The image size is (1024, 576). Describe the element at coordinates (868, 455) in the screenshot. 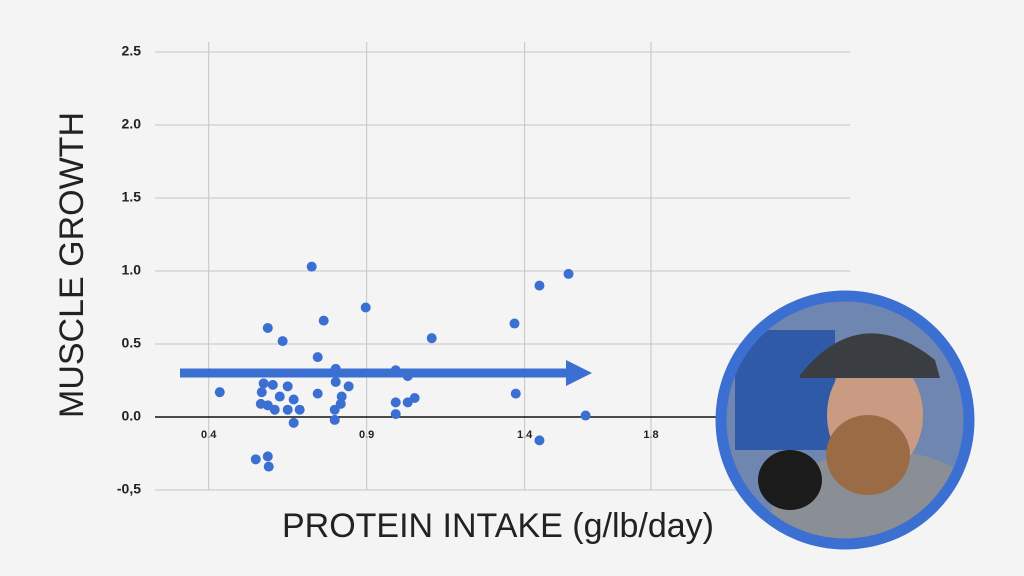

I see `cam-beard` at that location.